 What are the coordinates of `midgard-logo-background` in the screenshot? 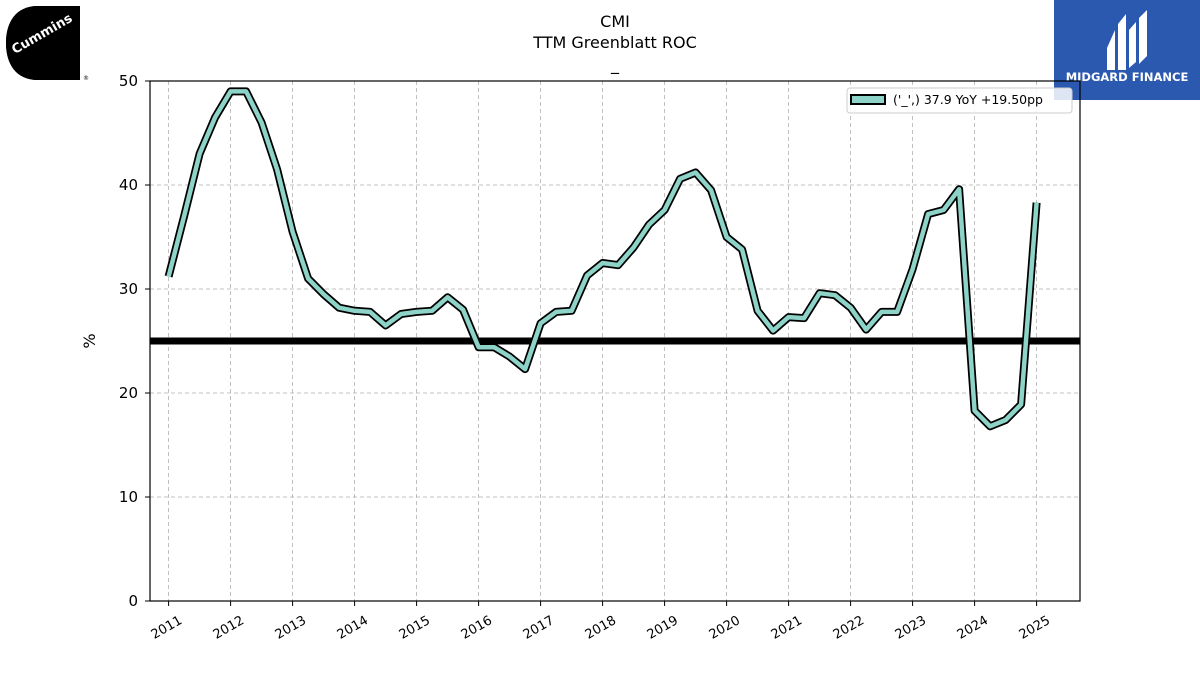 It's located at (1127, 50).